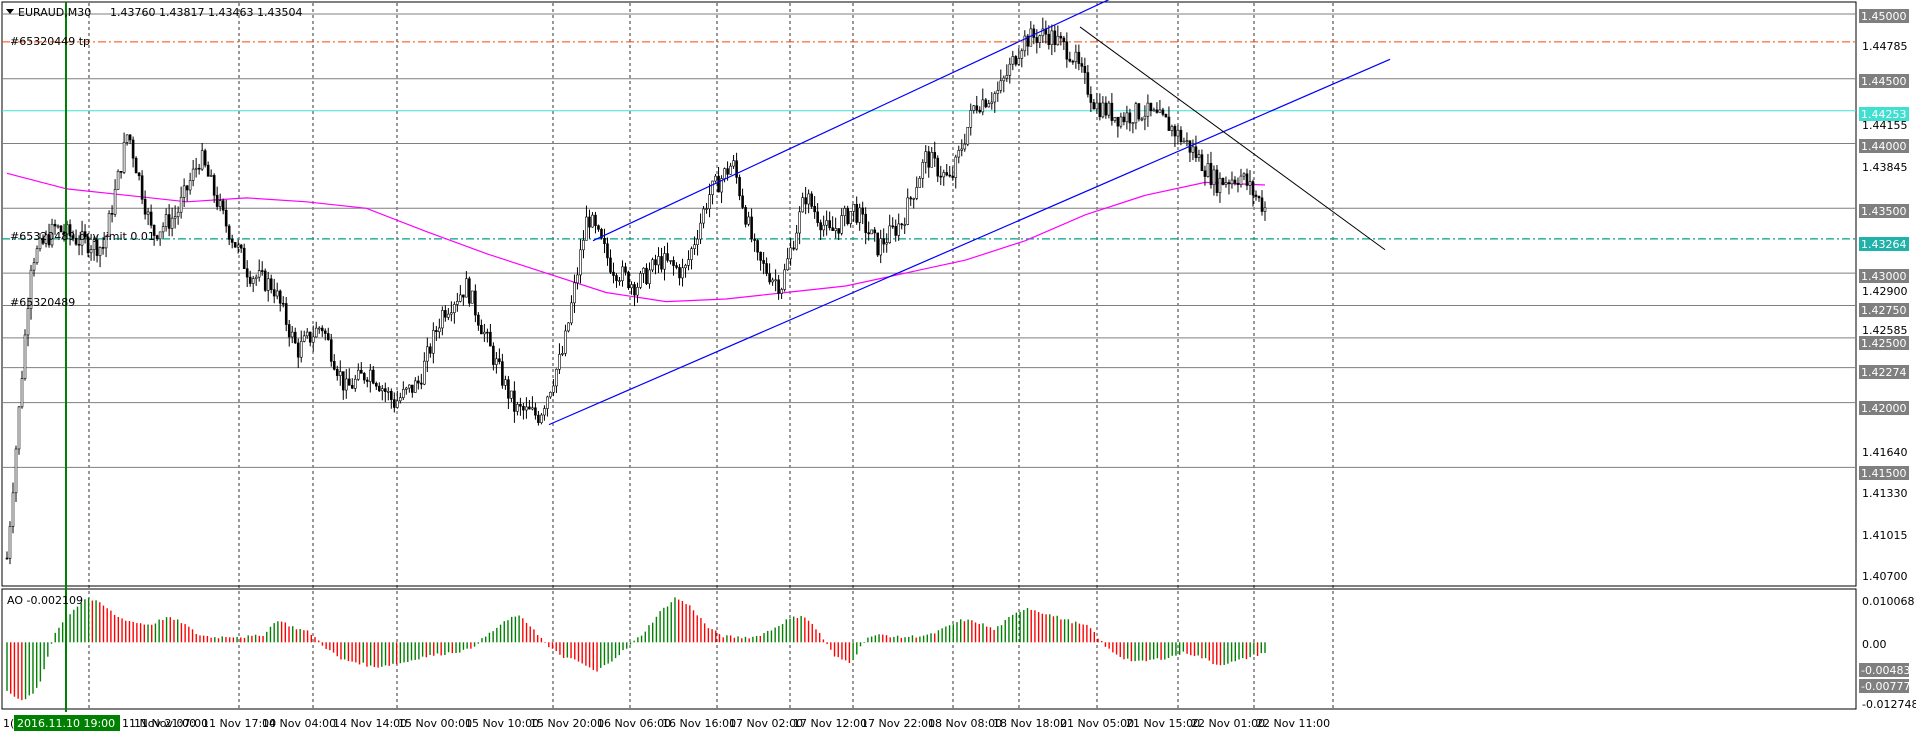  Describe the element at coordinates (502, 723) in the screenshot. I see `time-label: 15 Nov 10:00` at that location.